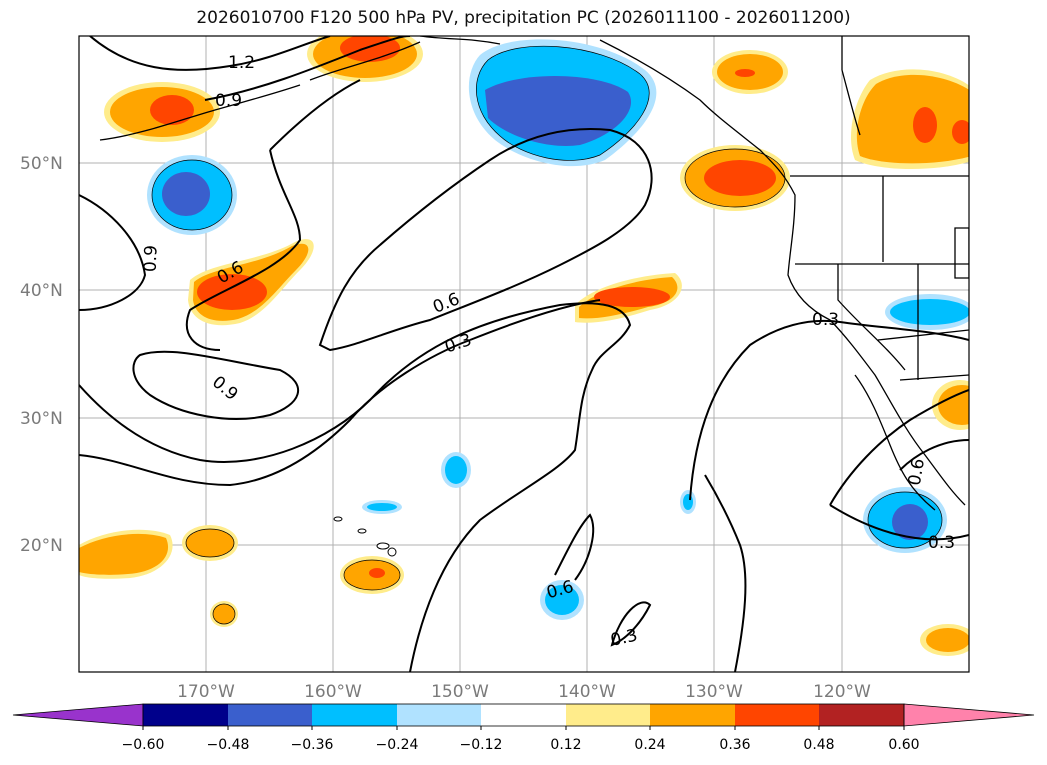 This screenshot has width=1047, height=765. Describe the element at coordinates (969, 715) in the screenshot. I see `colorbar-over` at that location.